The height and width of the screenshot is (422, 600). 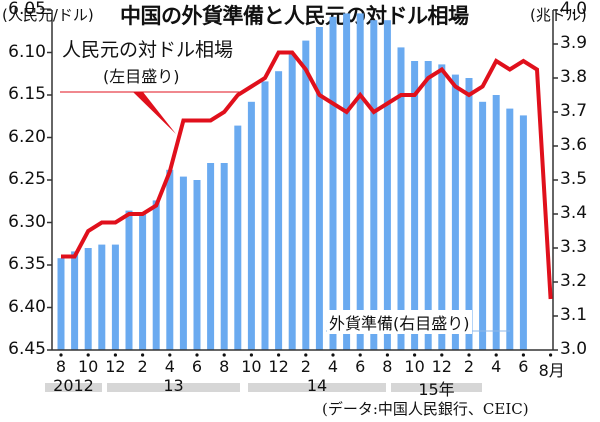 I want to click on right-tick-label: 3.2, so click(x=574, y=281).